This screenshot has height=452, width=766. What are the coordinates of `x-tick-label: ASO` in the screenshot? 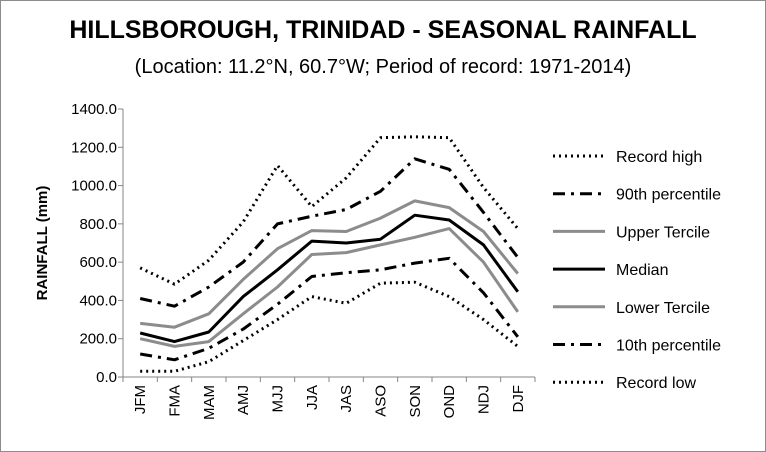 It's located at (381, 401).